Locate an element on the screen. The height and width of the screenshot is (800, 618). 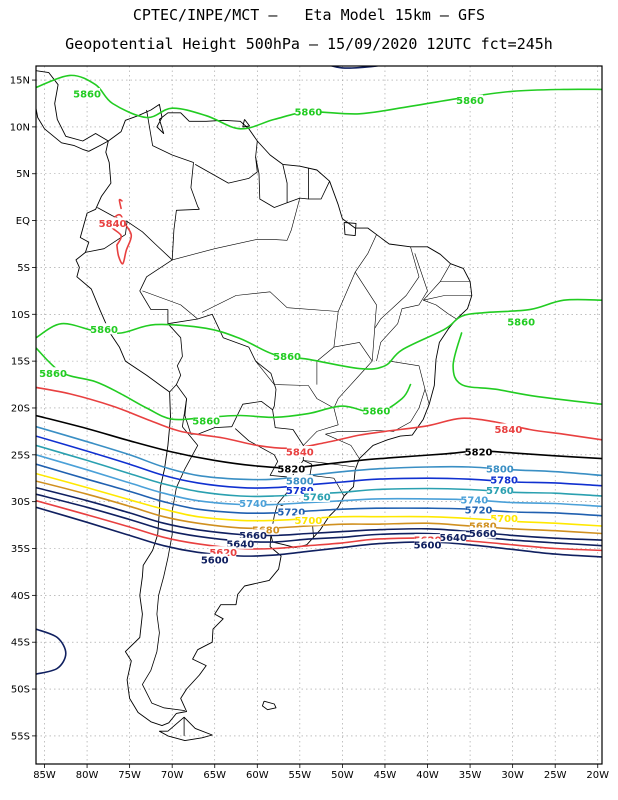
lon-tick-label: 20W is located at coordinates (597, 775).